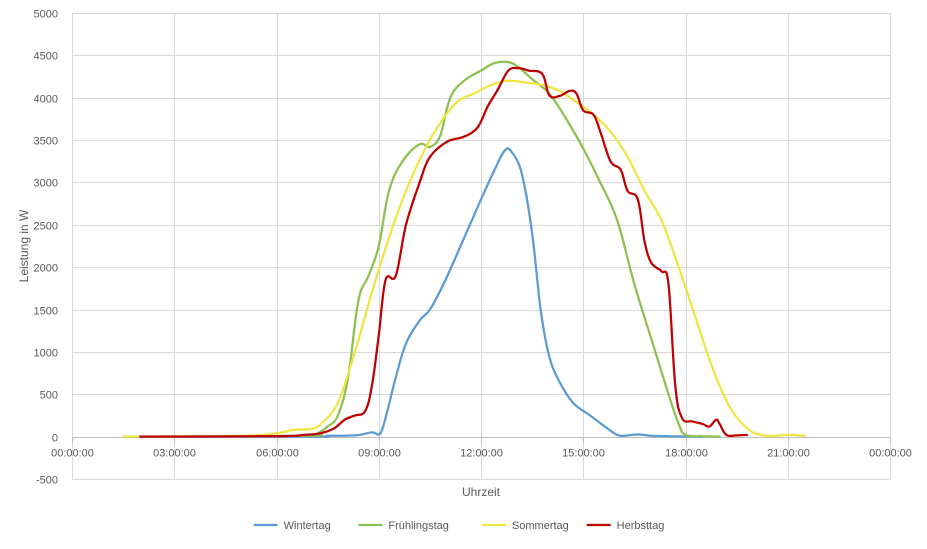 The width and height of the screenshot is (927, 549). I want to click on legend-label: Wintertag, so click(307, 526).